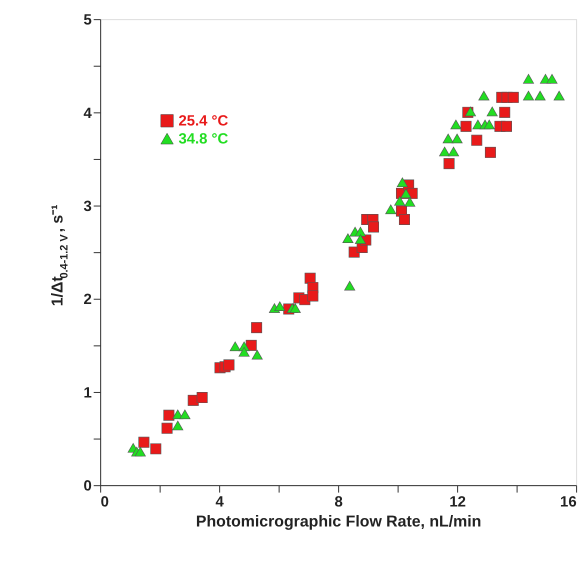 Image resolution: width=587 pixels, height=588 pixels. Describe the element at coordinates (338, 502) in the screenshot. I see `x-tick-label: 8` at that location.